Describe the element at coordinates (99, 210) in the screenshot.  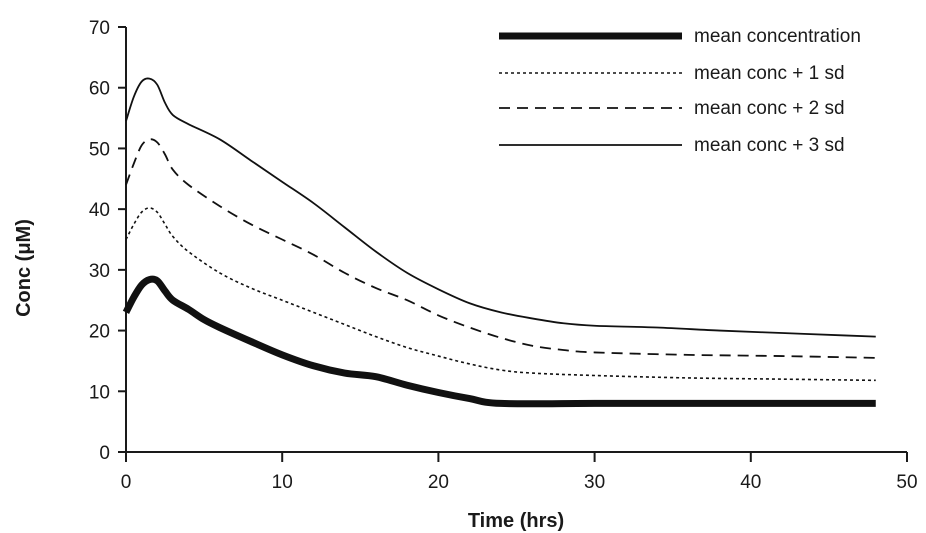
I see `y-tick-label: 40` at that location.